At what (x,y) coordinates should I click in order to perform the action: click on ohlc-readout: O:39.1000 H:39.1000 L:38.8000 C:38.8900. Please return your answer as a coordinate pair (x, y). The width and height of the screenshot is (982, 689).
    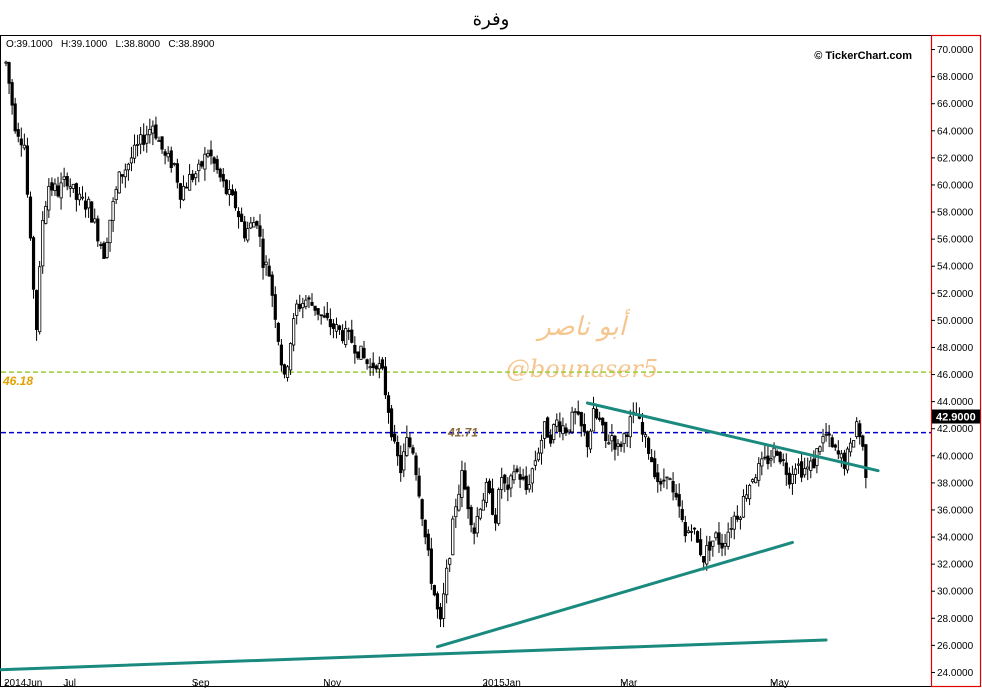
    Looking at the image, I should click on (110, 44).